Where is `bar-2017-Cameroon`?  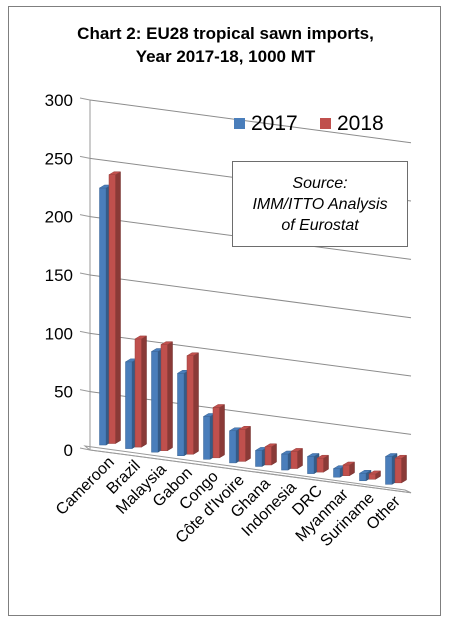
bar-2017-Cameroon is located at coordinates (103, 316).